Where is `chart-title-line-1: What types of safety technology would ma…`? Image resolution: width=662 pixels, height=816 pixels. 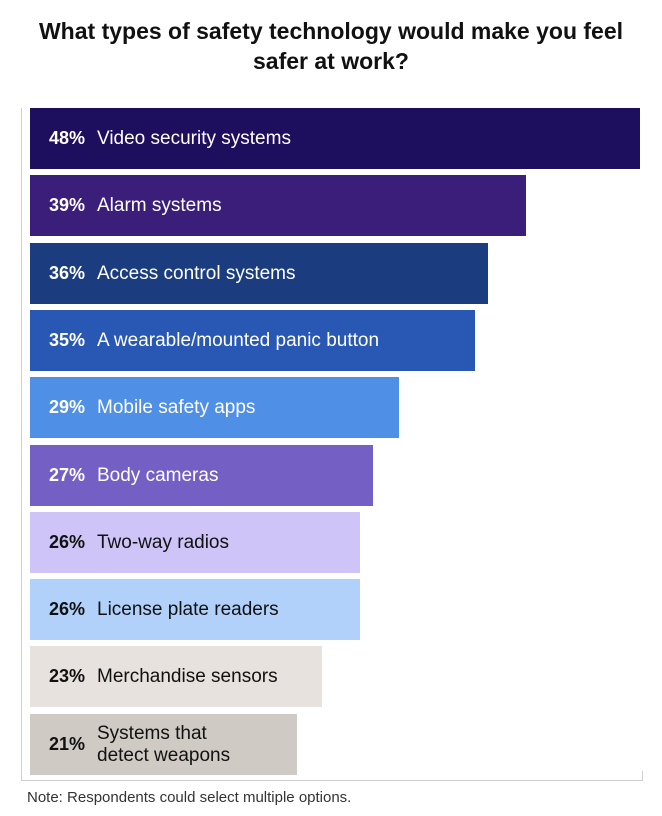 chart-title-line-1: What types of safety technology would ma… is located at coordinates (331, 31).